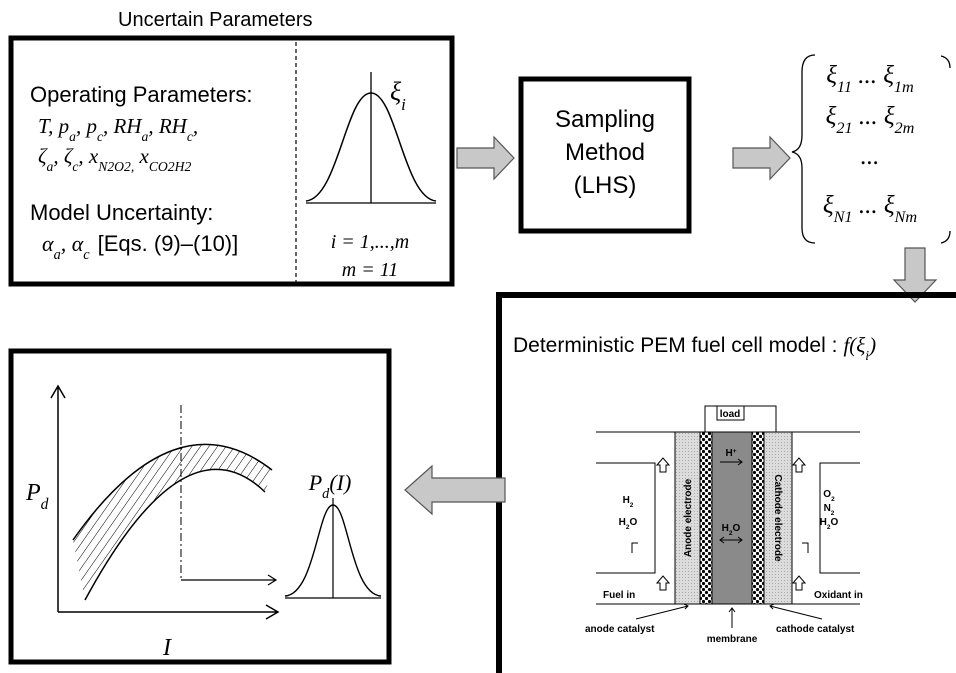 The image size is (956, 673). I want to click on brace, so click(803, 149).